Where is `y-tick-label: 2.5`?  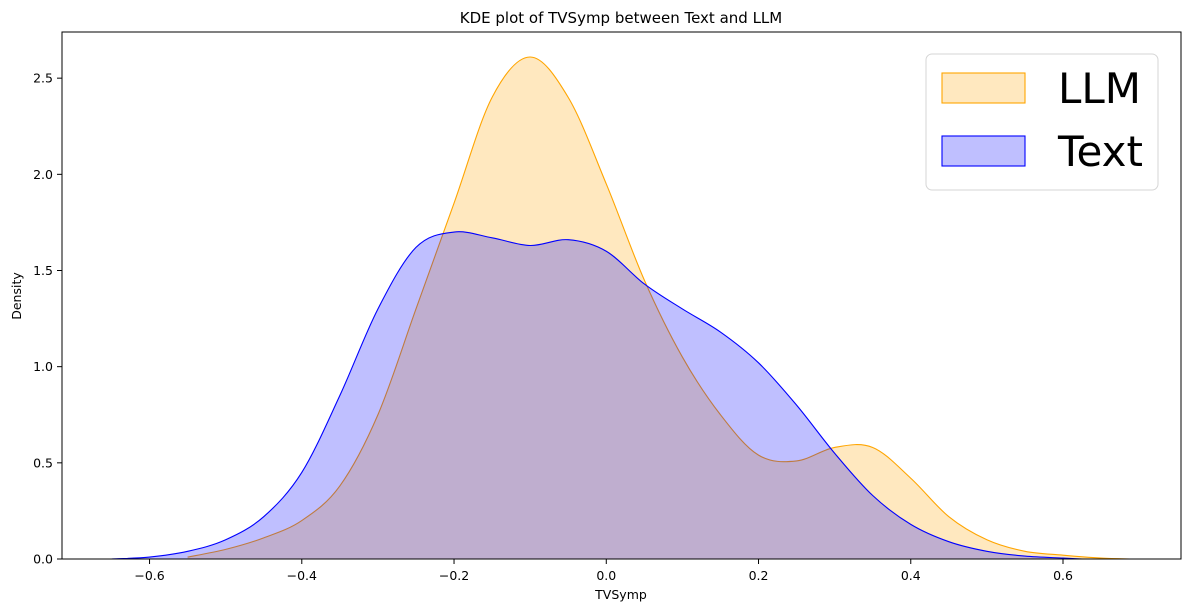 y-tick-label: 2.5 is located at coordinates (43, 78).